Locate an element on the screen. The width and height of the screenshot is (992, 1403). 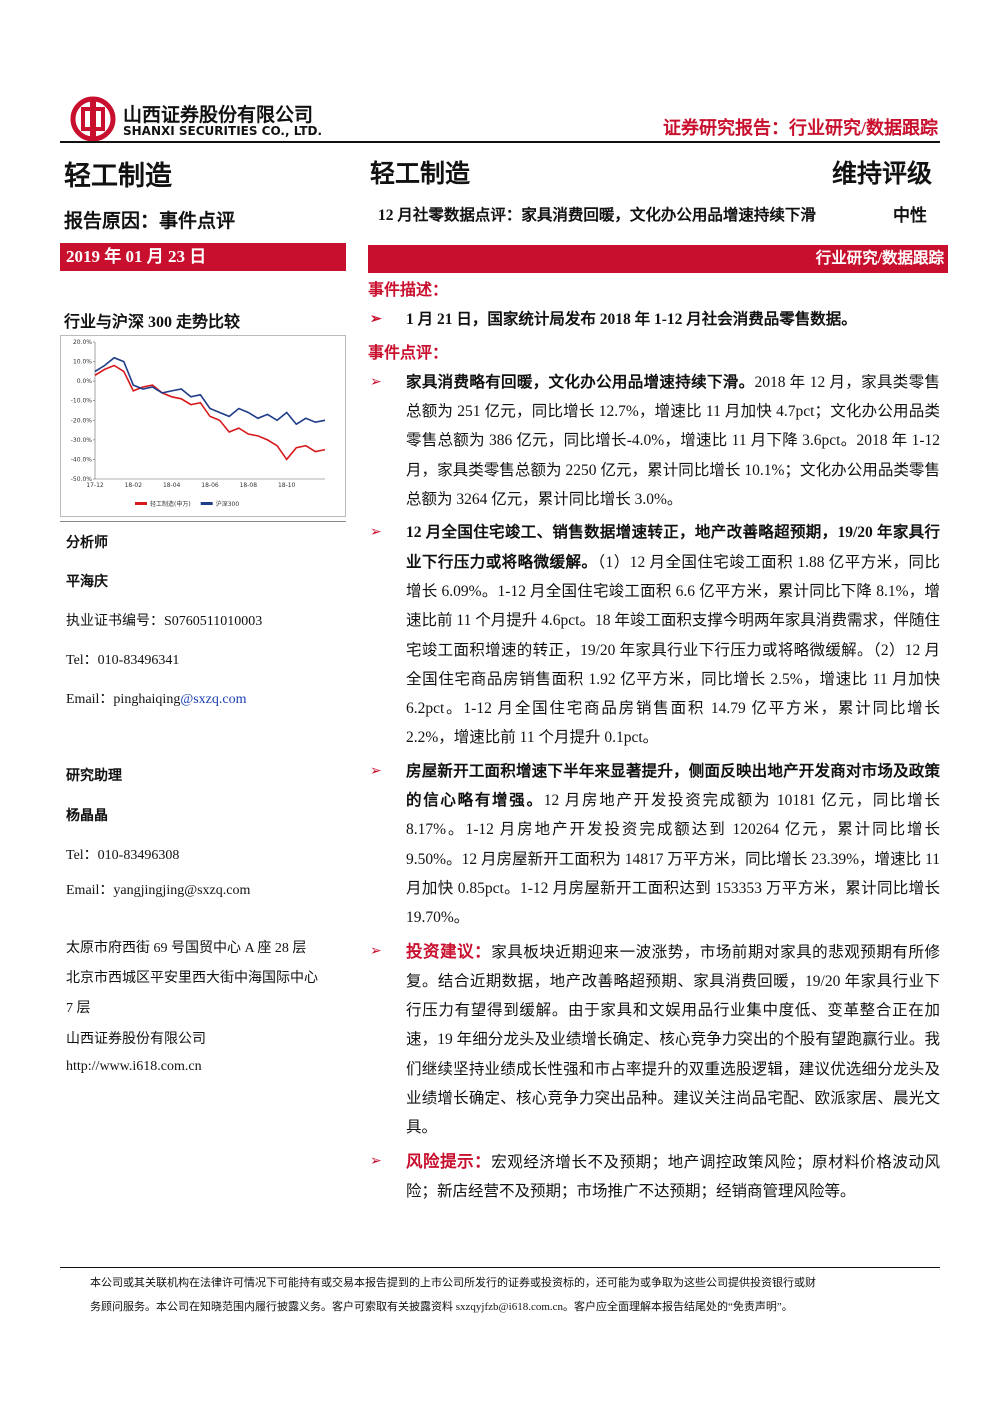
report-type: 证券研究报告：行业研究/数据跟踪 is located at coordinates (800, 128).